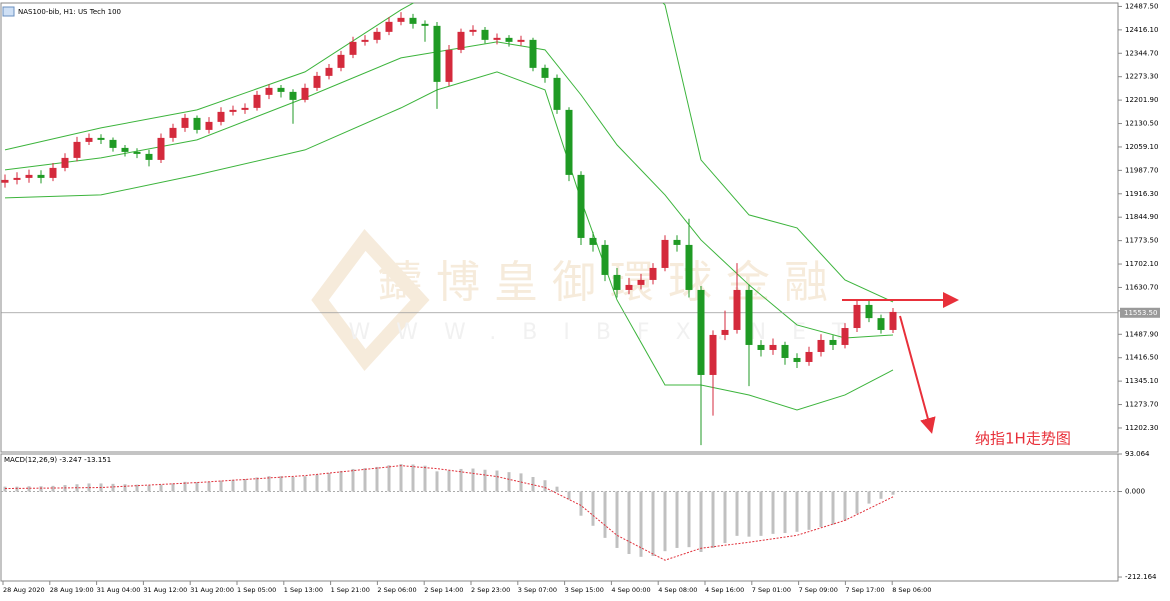 The height and width of the screenshot is (601, 1170). I want to click on watermark-url: WWW.BIBFX.NET, so click(610, 332).